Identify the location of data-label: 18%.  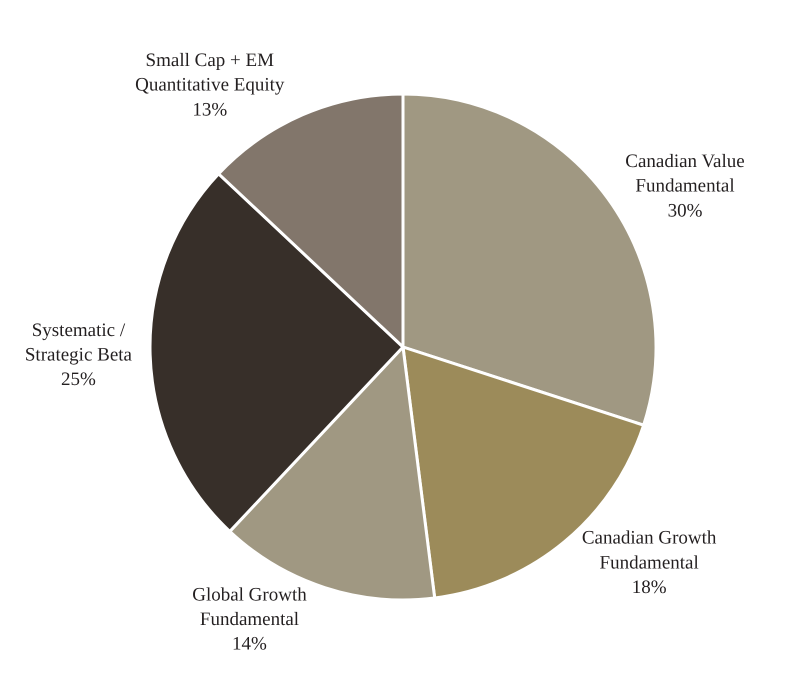
(649, 587).